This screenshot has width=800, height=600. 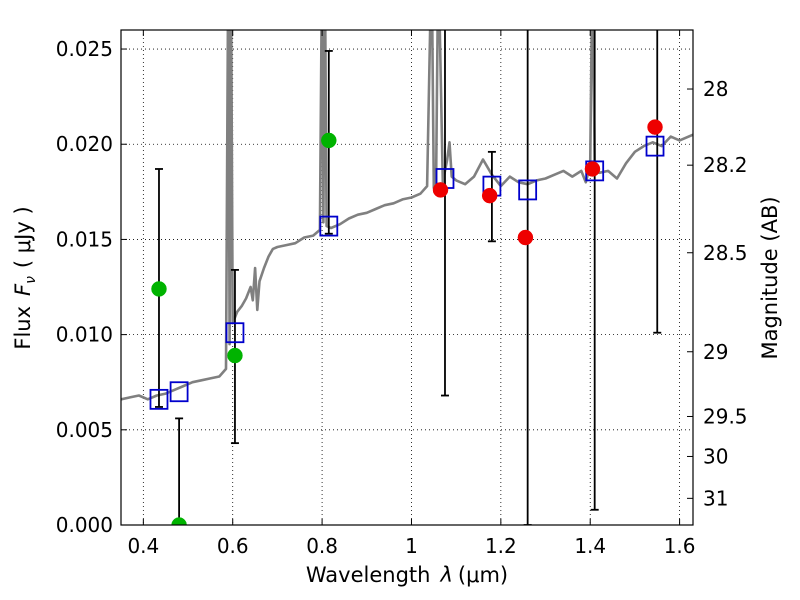 I want to click on magnitude-tick-label: 29, so click(x=715, y=352).